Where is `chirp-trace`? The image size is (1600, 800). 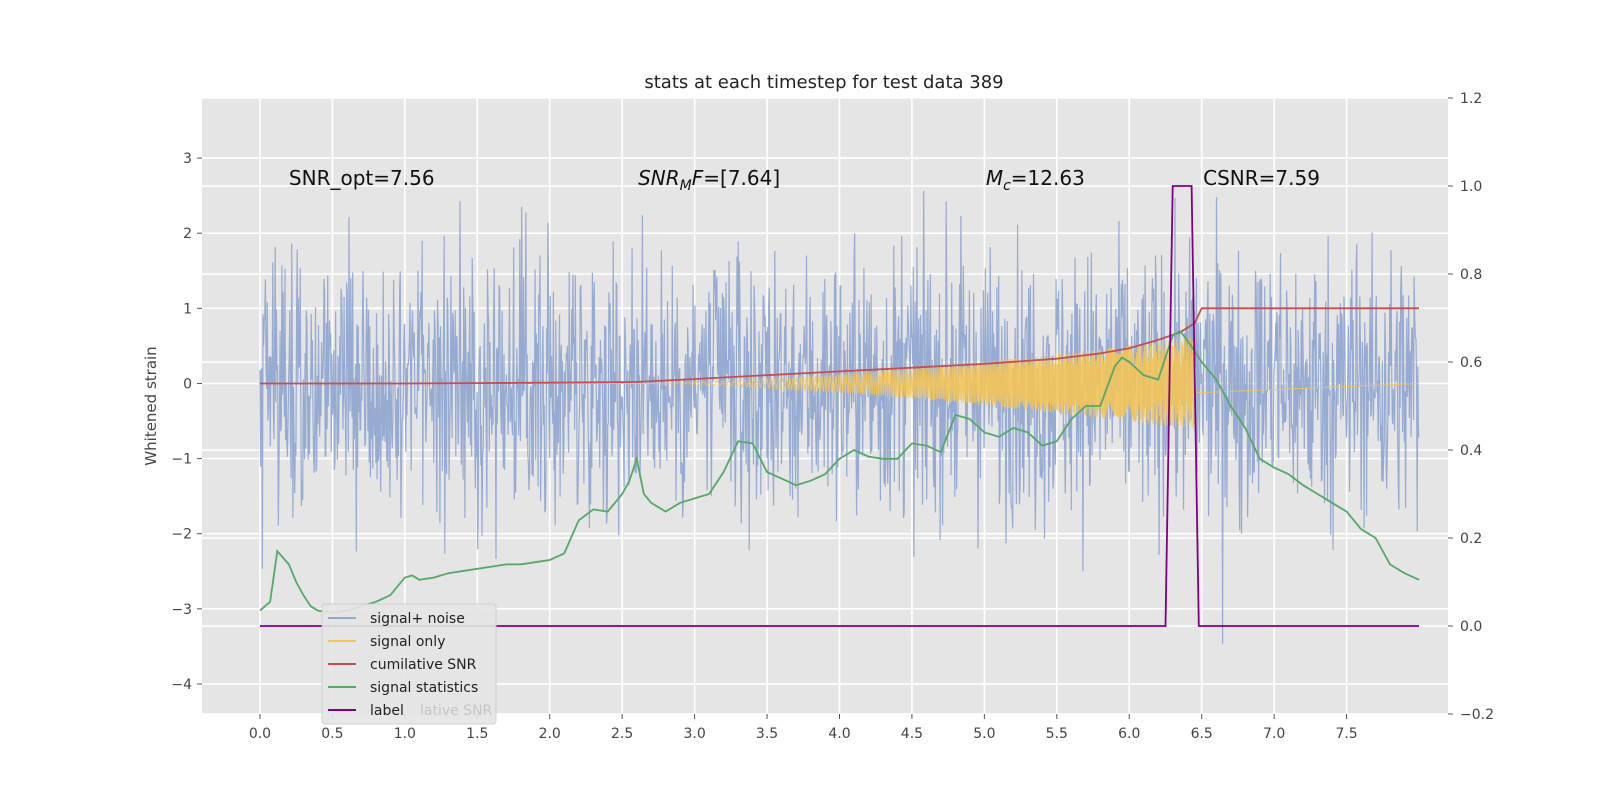
chirp-trace is located at coordinates (839, 383).